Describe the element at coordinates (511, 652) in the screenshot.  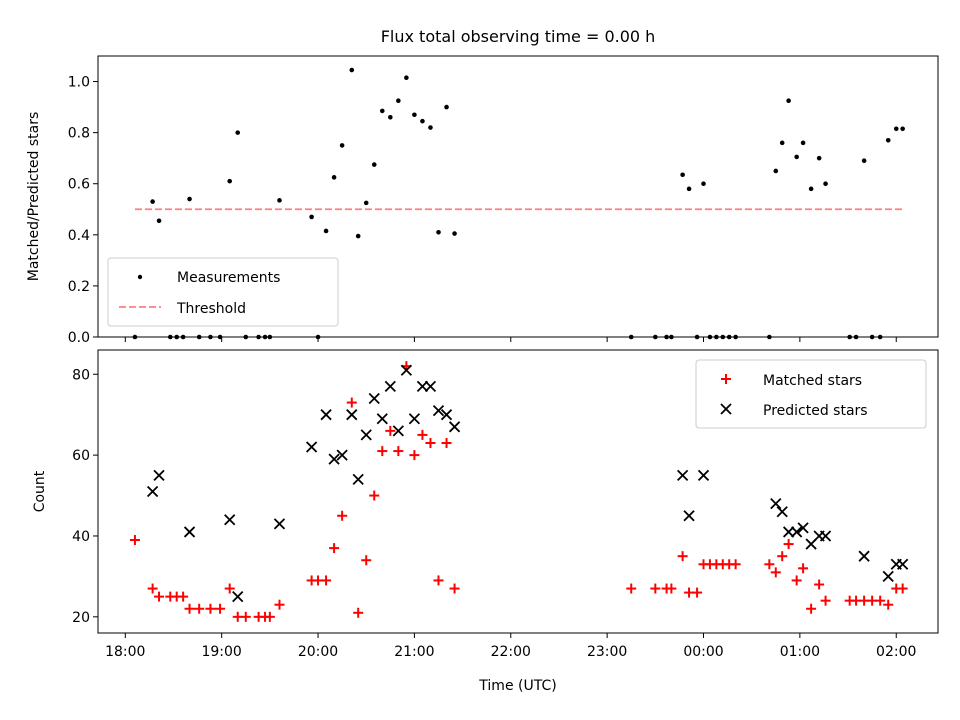
I see `x-tick-label: 22:00` at that location.